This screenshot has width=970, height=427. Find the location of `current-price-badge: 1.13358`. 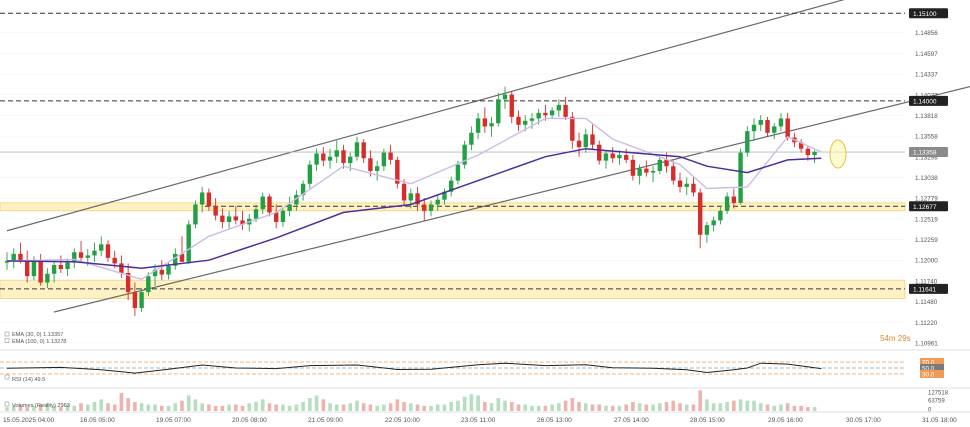

current-price-badge: 1.13358 is located at coordinates (928, 152).